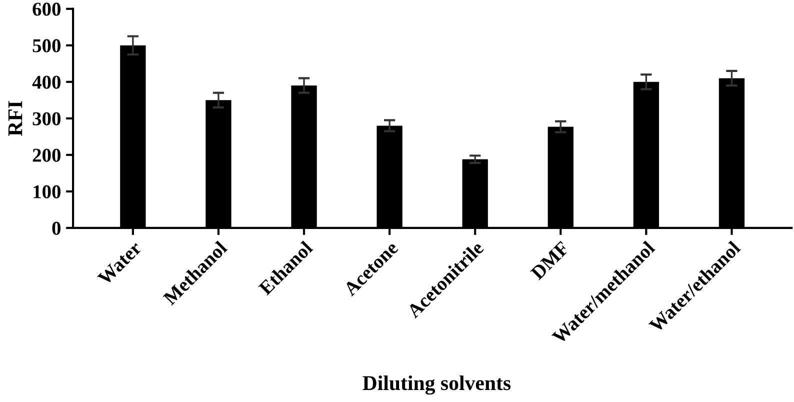  Describe the element at coordinates (15, 118) in the screenshot. I see `y-axis-title: RFI` at that location.